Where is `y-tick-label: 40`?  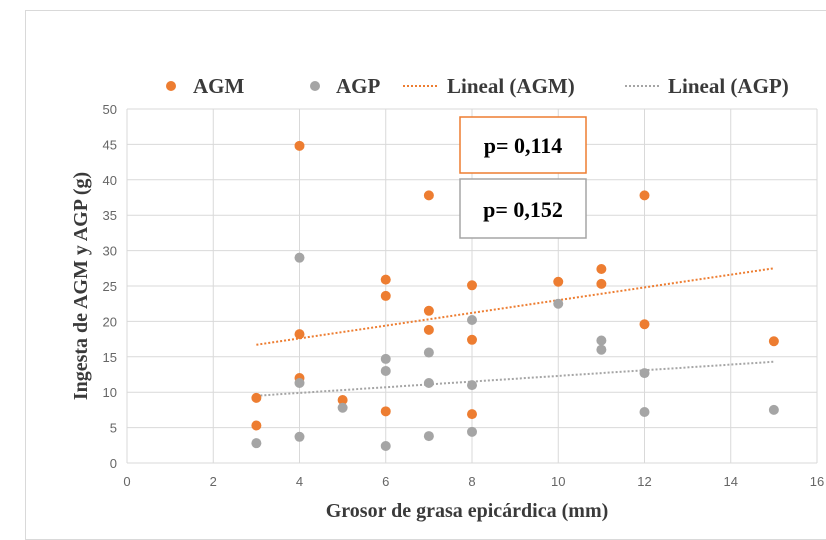 y-tick-label: 40 is located at coordinates (110, 180).